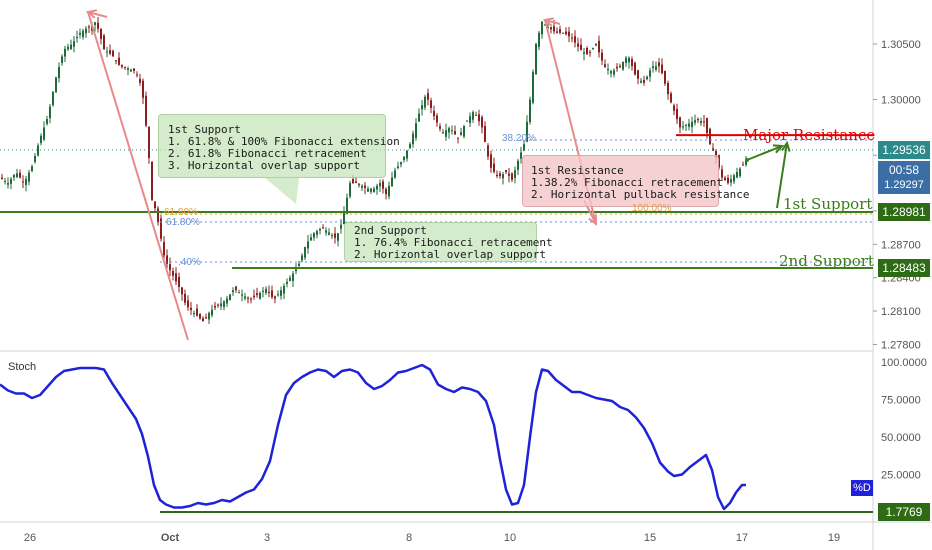 Image resolution: width=932 pixels, height=550 pixels. I want to click on fib-618-label: 61.80%, so click(183, 222).